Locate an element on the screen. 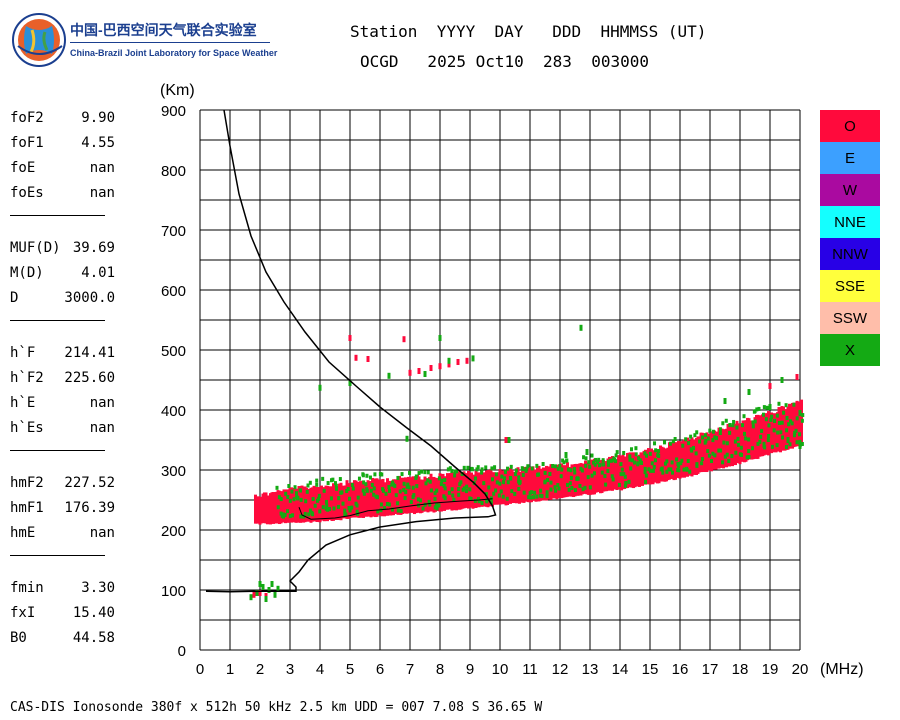 Image resolution: width=900 pixels, height=720 pixels. legend-item: SSE is located at coordinates (850, 286).